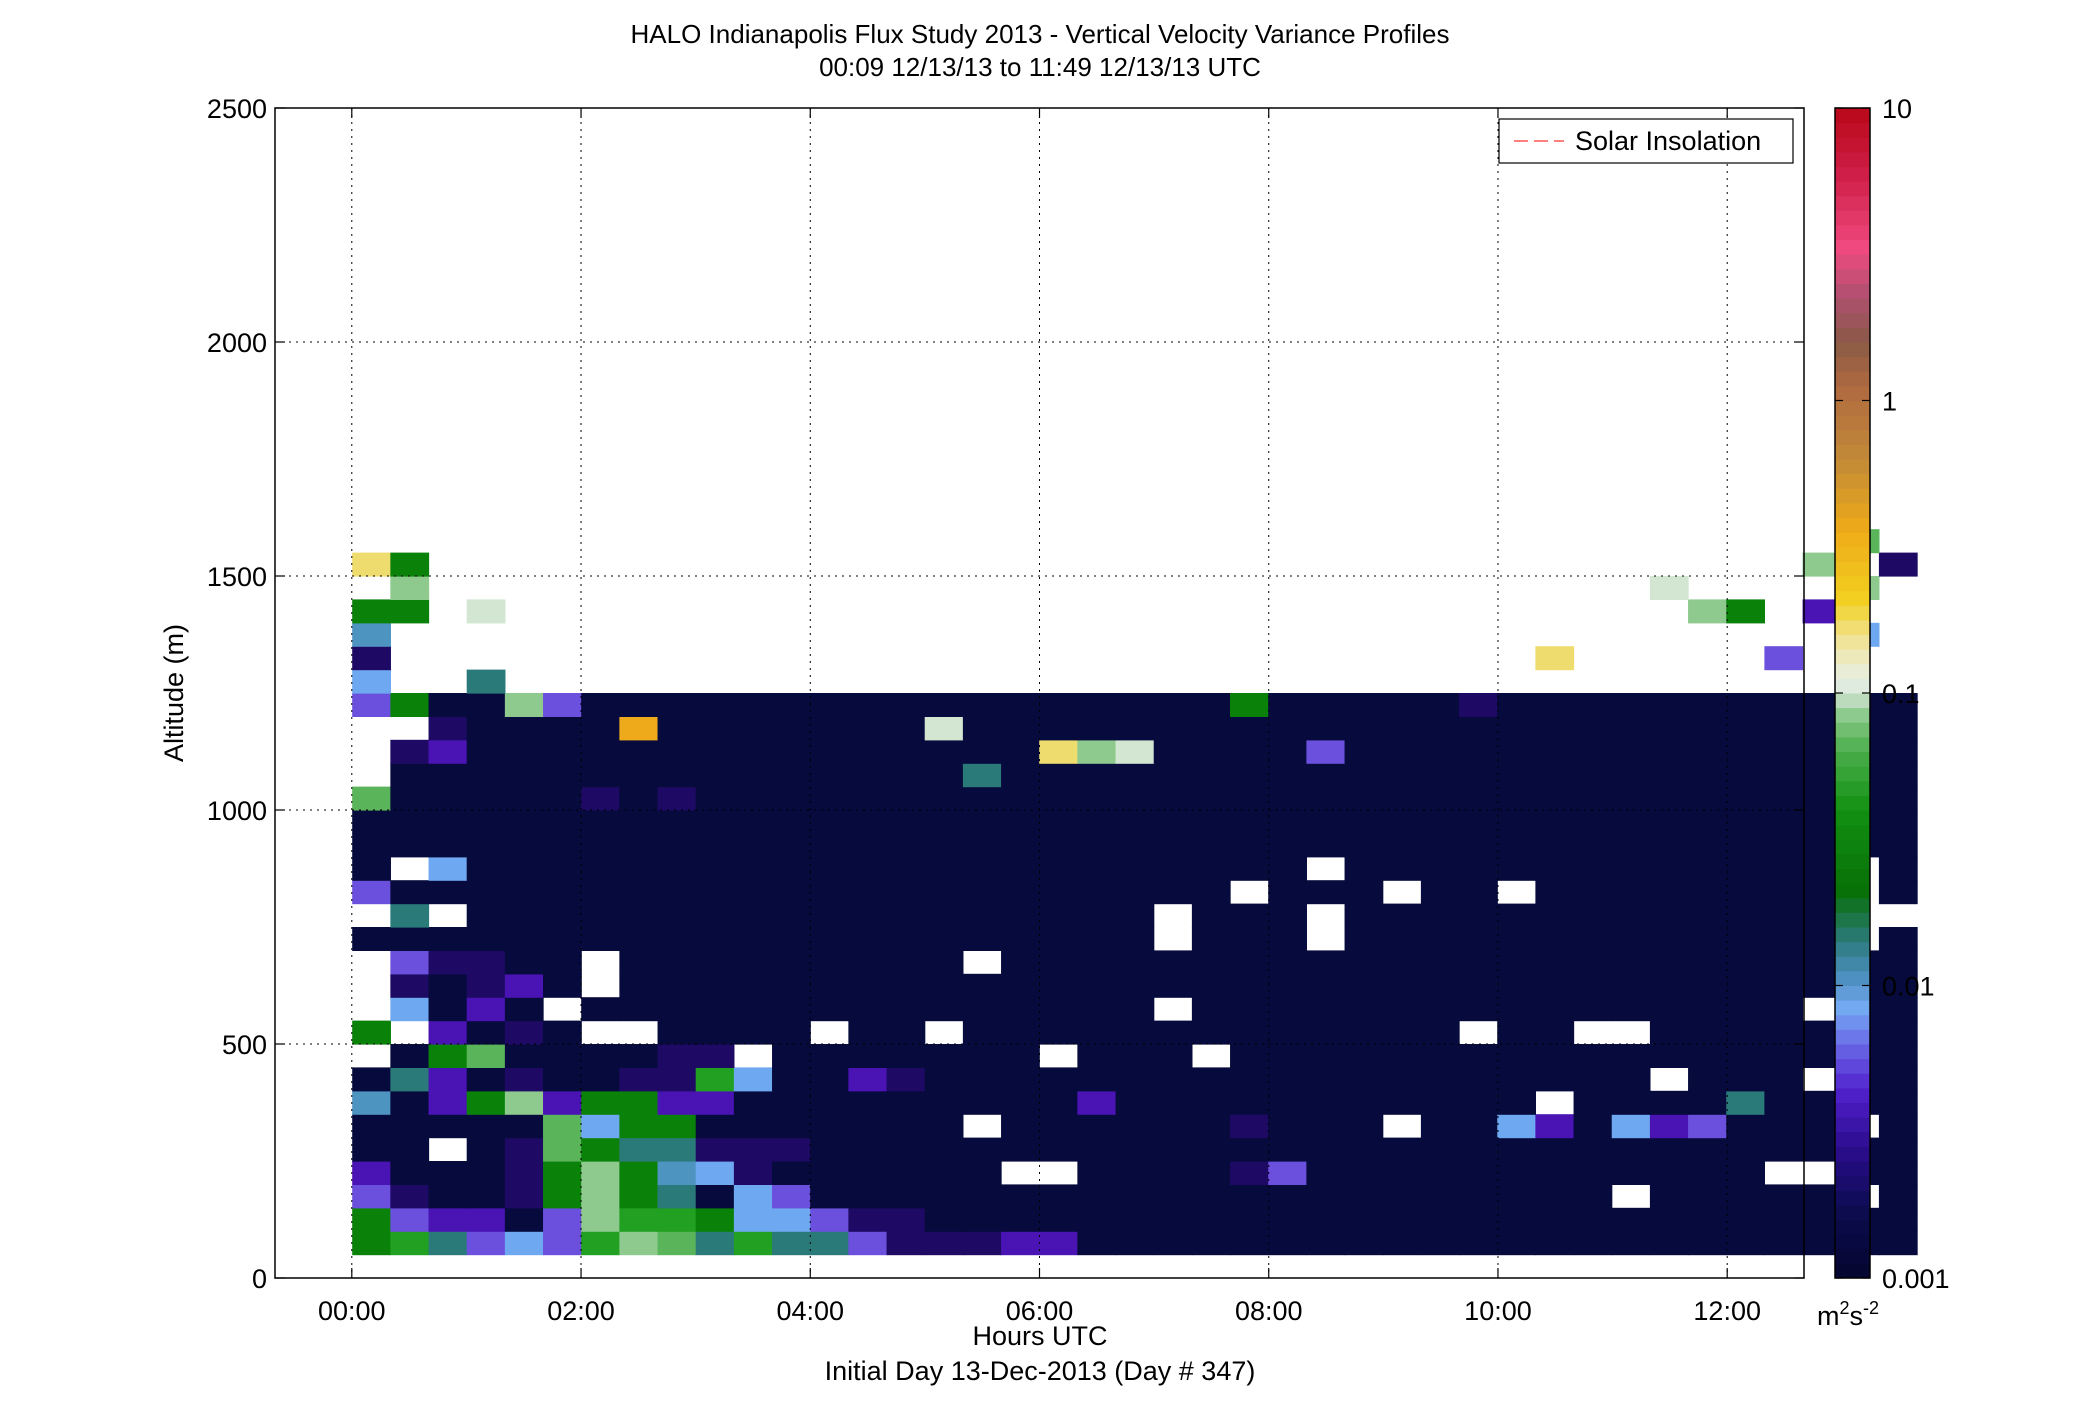  Describe the element at coordinates (1852, 693) in the screenshot. I see `colorbar` at that location.